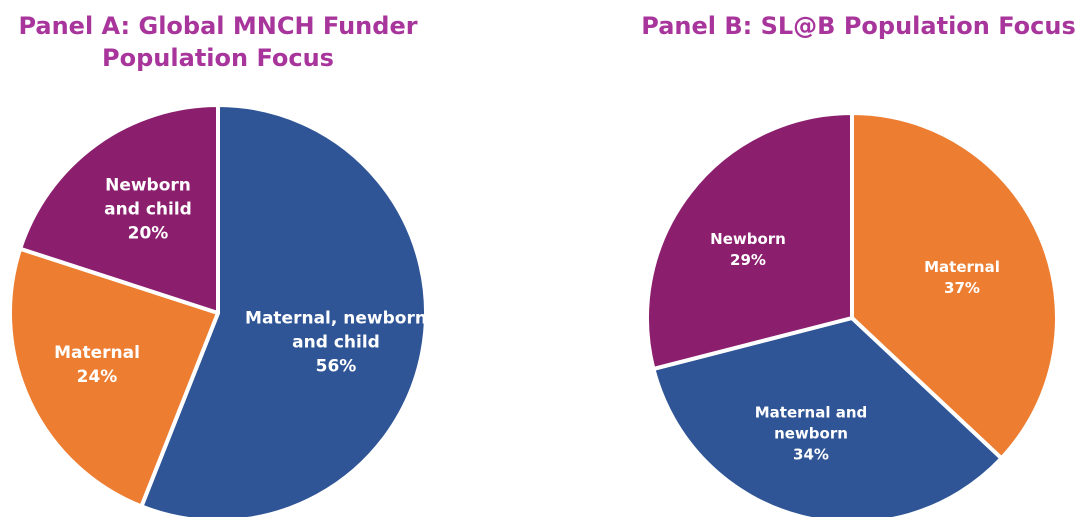 The height and width of the screenshot is (517, 1077). Describe the element at coordinates (97, 366) in the screenshot. I see `slice-label: Maternal 24%` at that location.